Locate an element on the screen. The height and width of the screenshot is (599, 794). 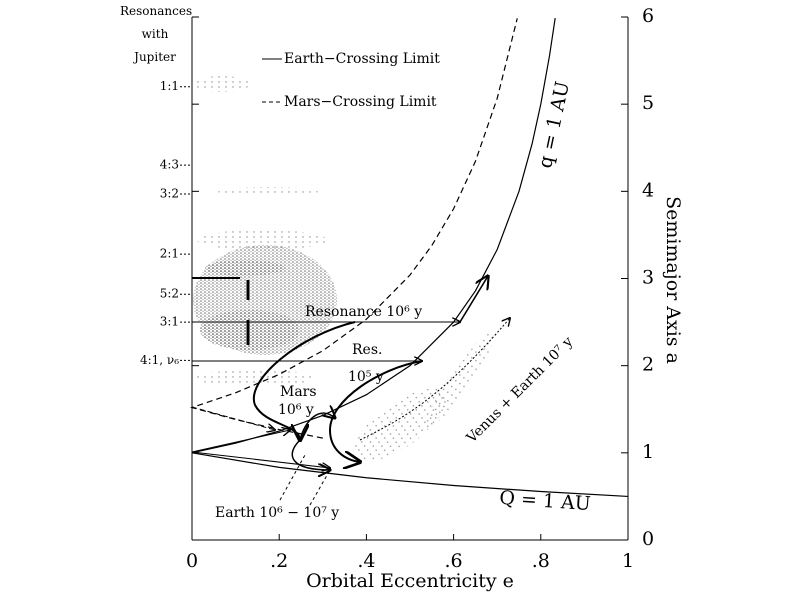
legend-label: Mars−Crossing Limit is located at coordinates (360, 102).